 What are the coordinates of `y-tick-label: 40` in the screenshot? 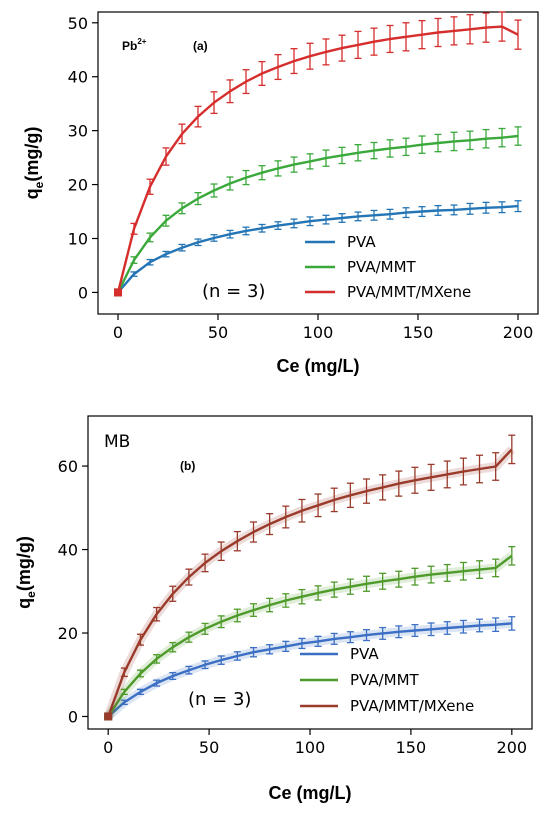 It's located at (68, 550).